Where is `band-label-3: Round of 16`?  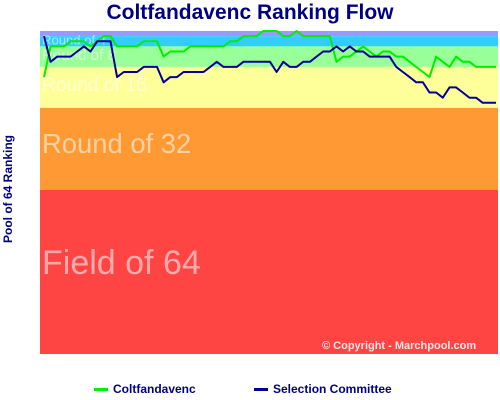
band-label-3: Round of 16 is located at coordinates (94, 85).